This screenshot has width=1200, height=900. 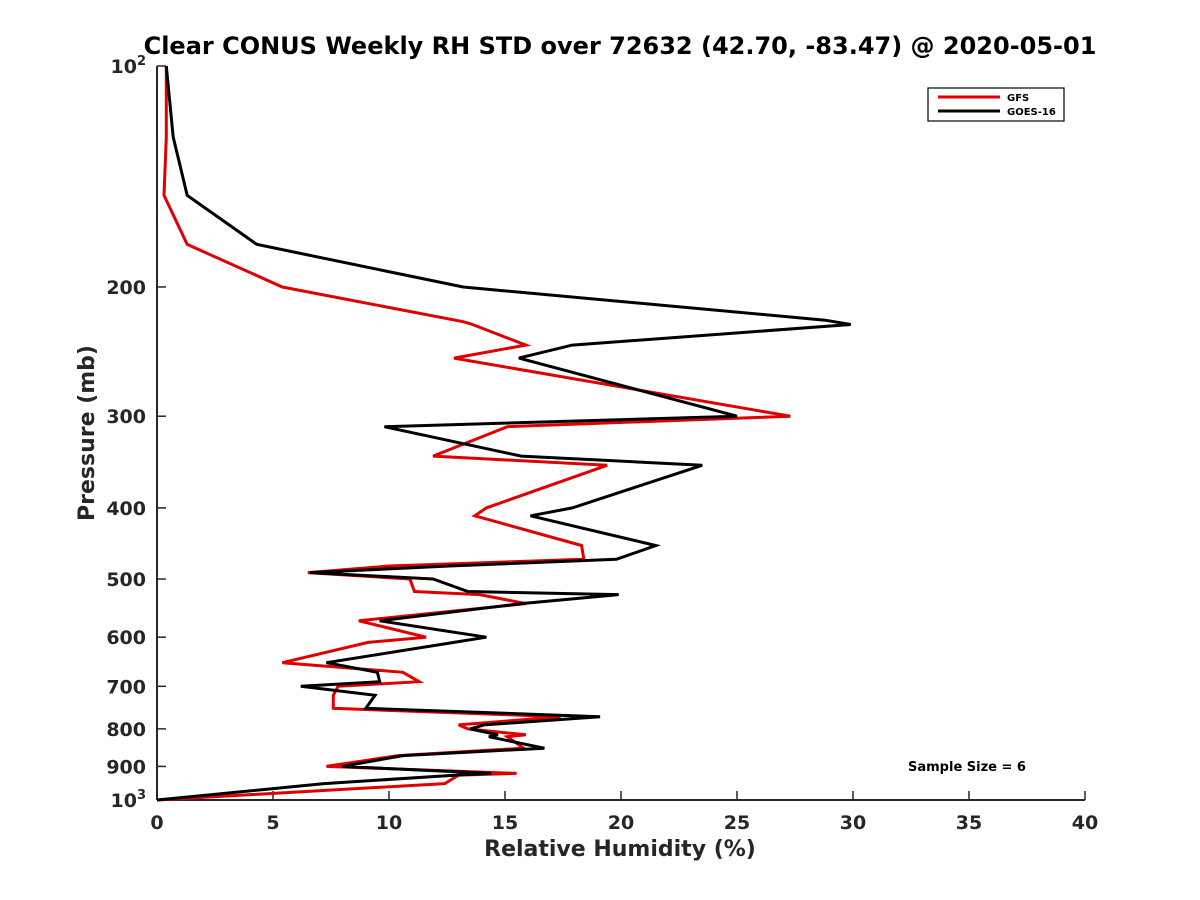 What do you see at coordinates (126, 288) in the screenshot?
I see `y-tick-label: 200` at bounding box center [126, 288].